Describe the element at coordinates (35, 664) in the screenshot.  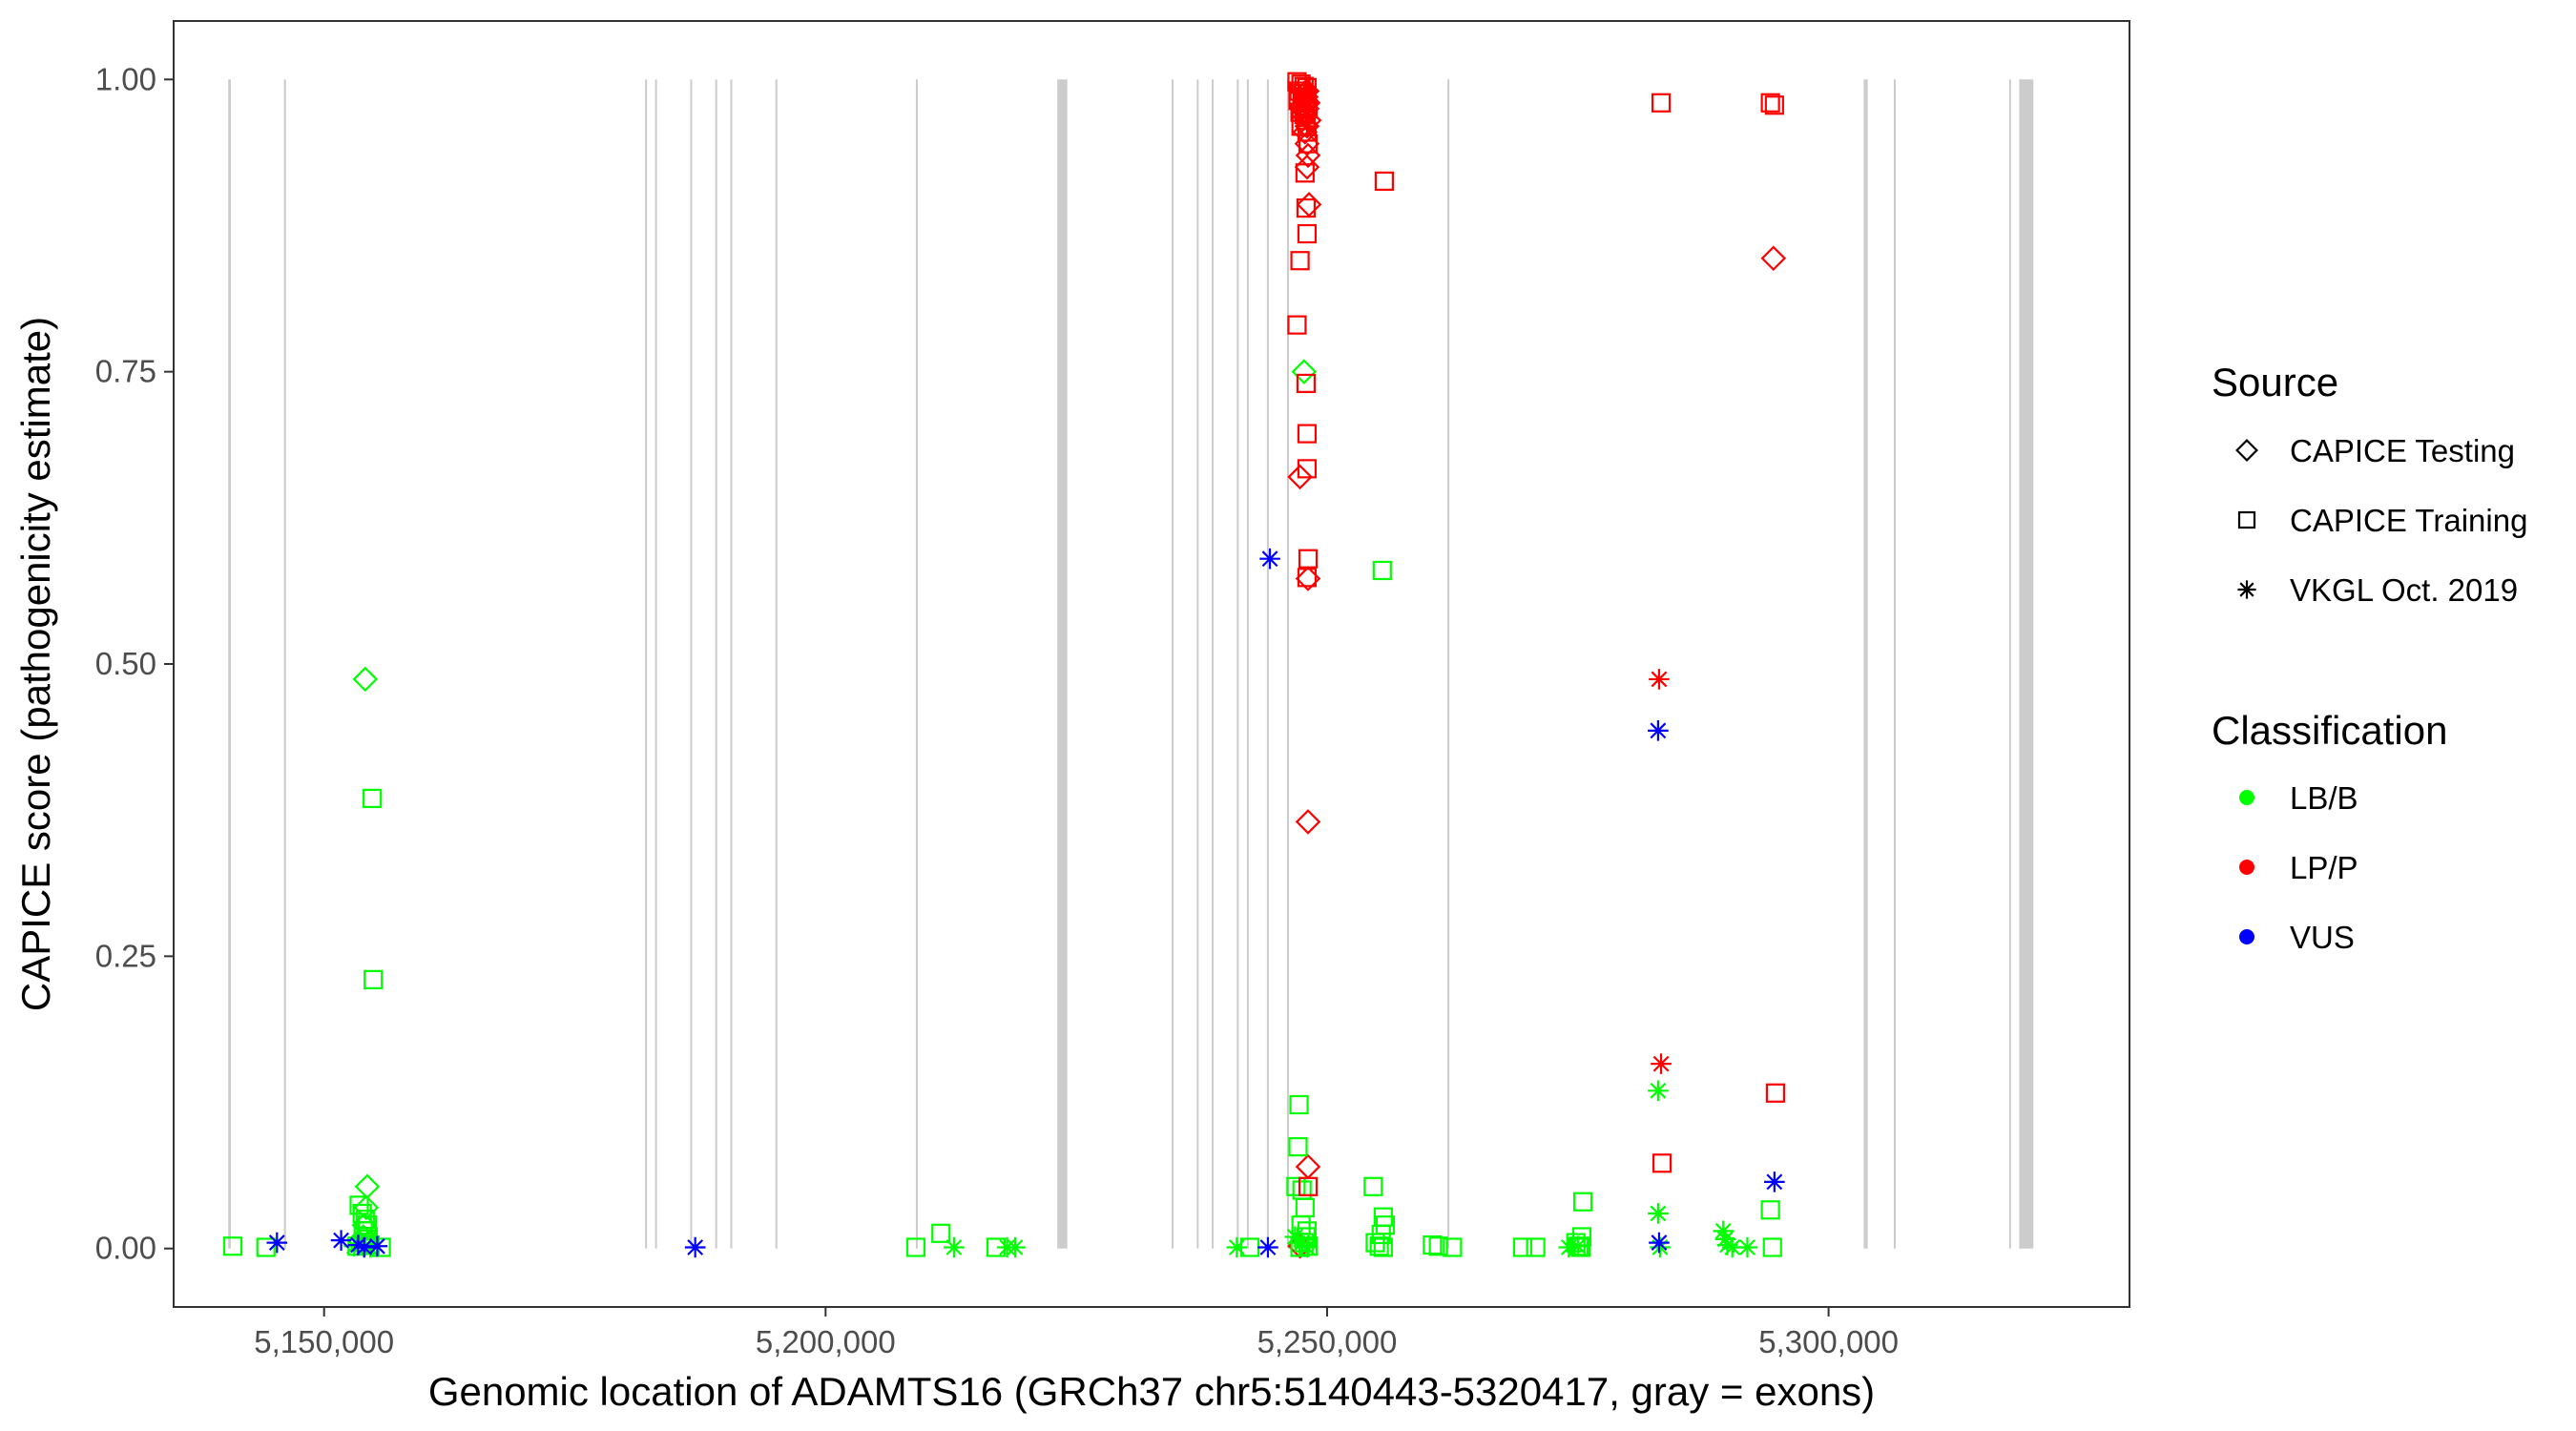
I see `y-axis-label: CAPICE score (pathogenicity estimate)` at that location.